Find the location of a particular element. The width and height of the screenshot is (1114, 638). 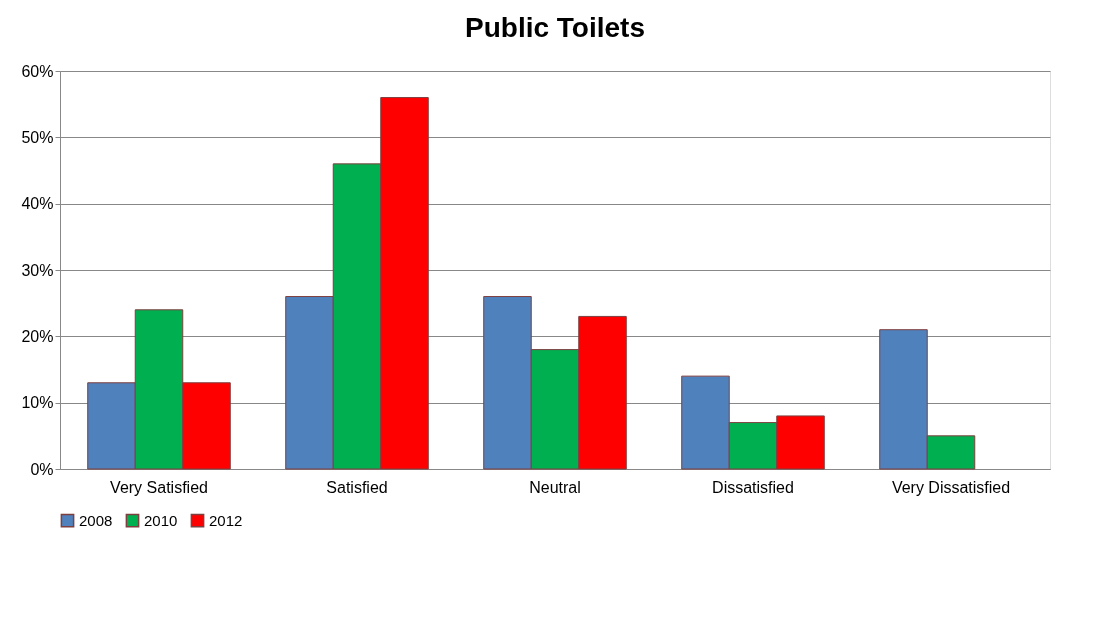

x-tick-label: Very Dissatisfied is located at coordinates (951, 487).